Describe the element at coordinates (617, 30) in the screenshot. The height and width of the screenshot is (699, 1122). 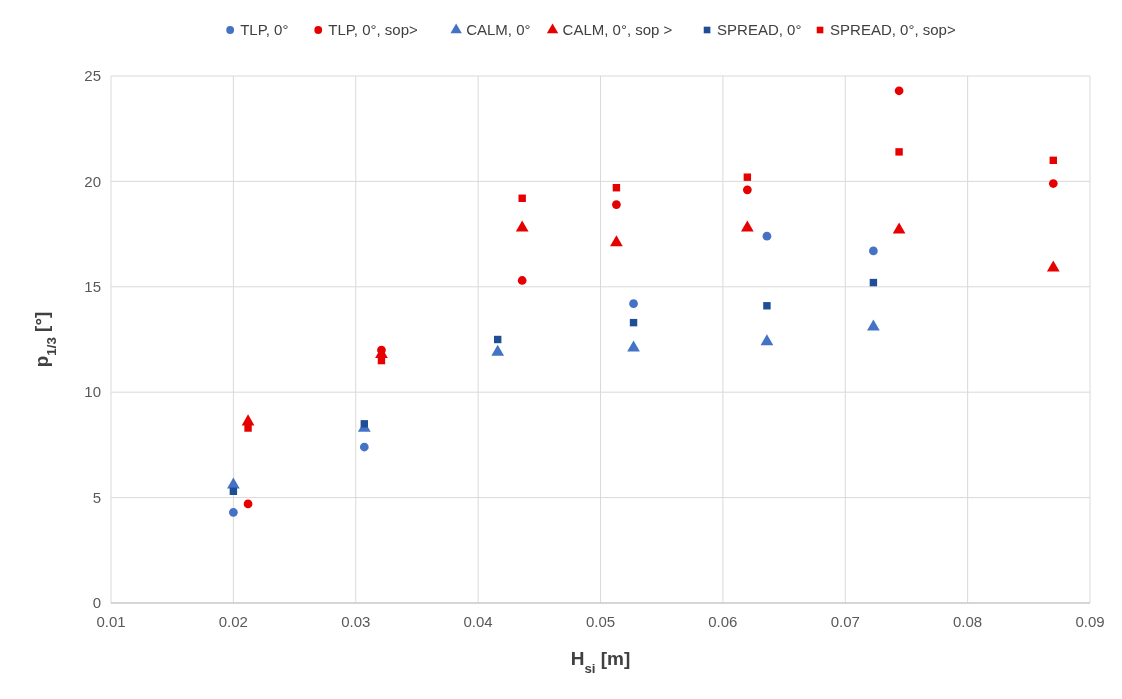
I see `legend-label: CALM, 0°, sop >` at that location.